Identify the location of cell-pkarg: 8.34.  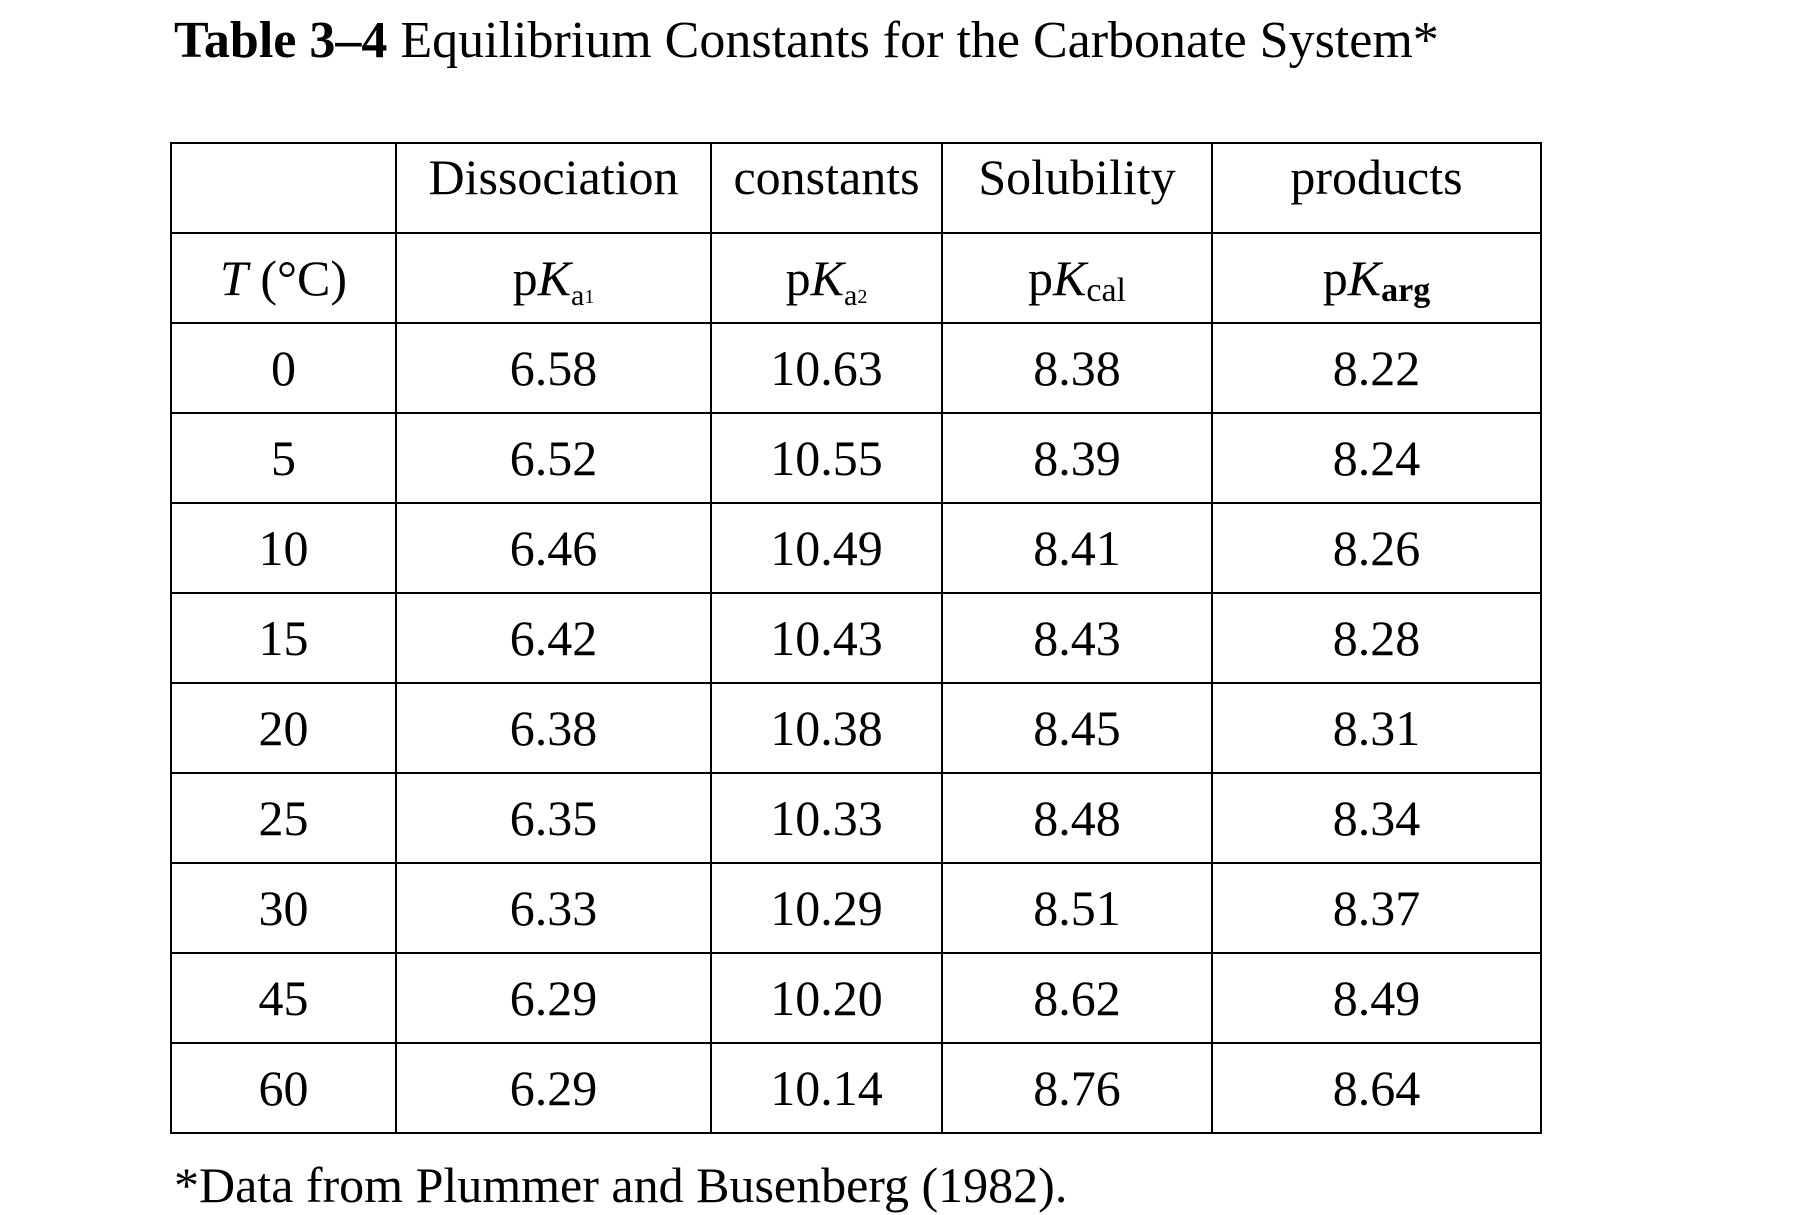
(1376, 818).